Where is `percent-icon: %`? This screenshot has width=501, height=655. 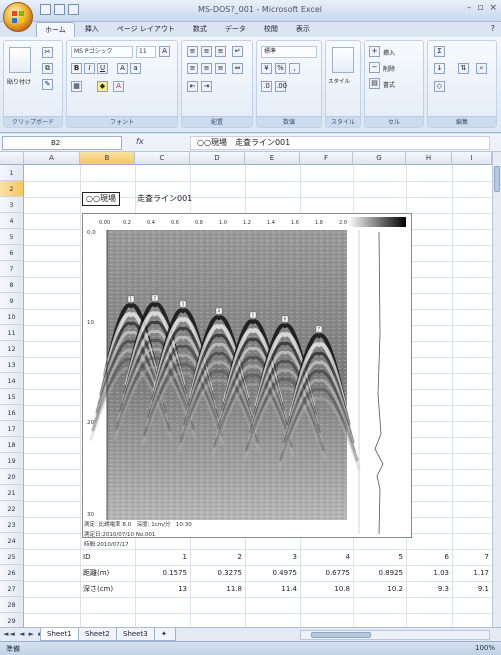
percent-icon: % is located at coordinates (280, 68).